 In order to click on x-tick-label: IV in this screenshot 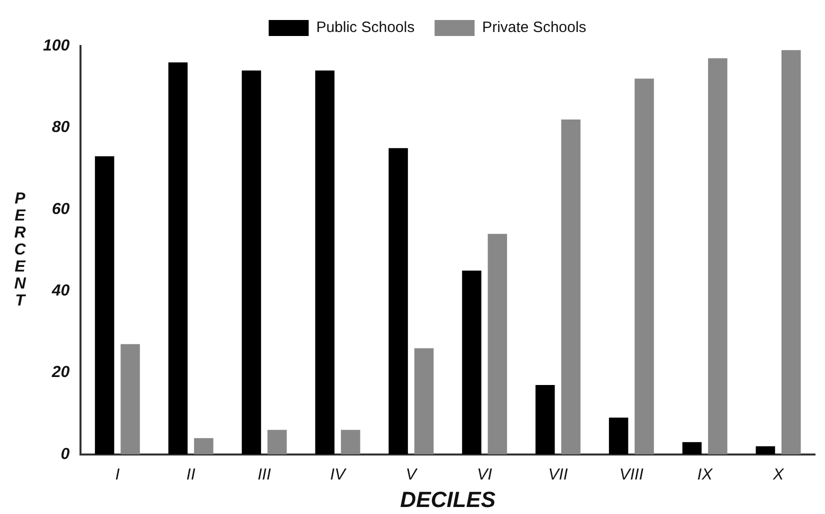, I will do `click(338, 475)`.